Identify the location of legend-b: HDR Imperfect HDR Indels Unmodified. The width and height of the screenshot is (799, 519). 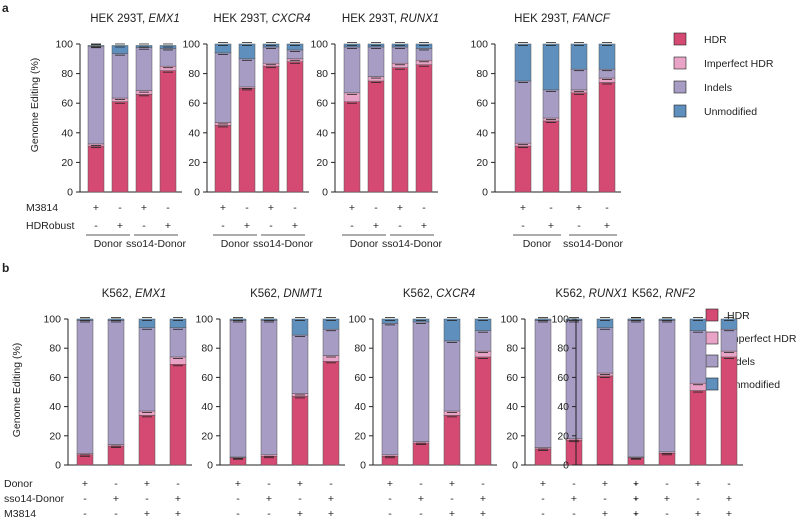
(751, 349).